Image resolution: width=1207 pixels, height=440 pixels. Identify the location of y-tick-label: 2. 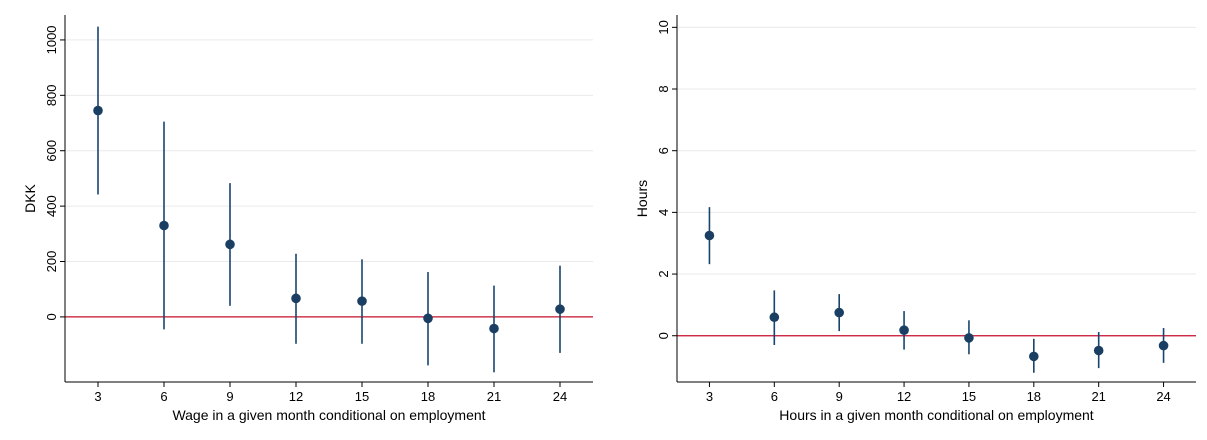
(663, 273).